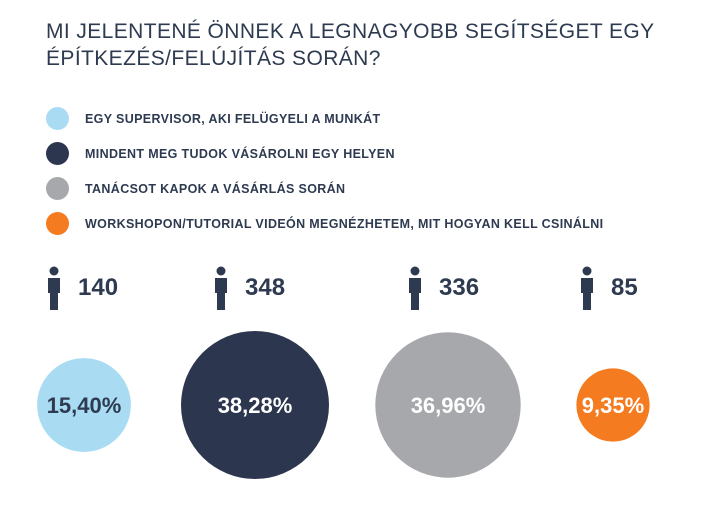  I want to click on bubble-workshop, so click(613, 405).